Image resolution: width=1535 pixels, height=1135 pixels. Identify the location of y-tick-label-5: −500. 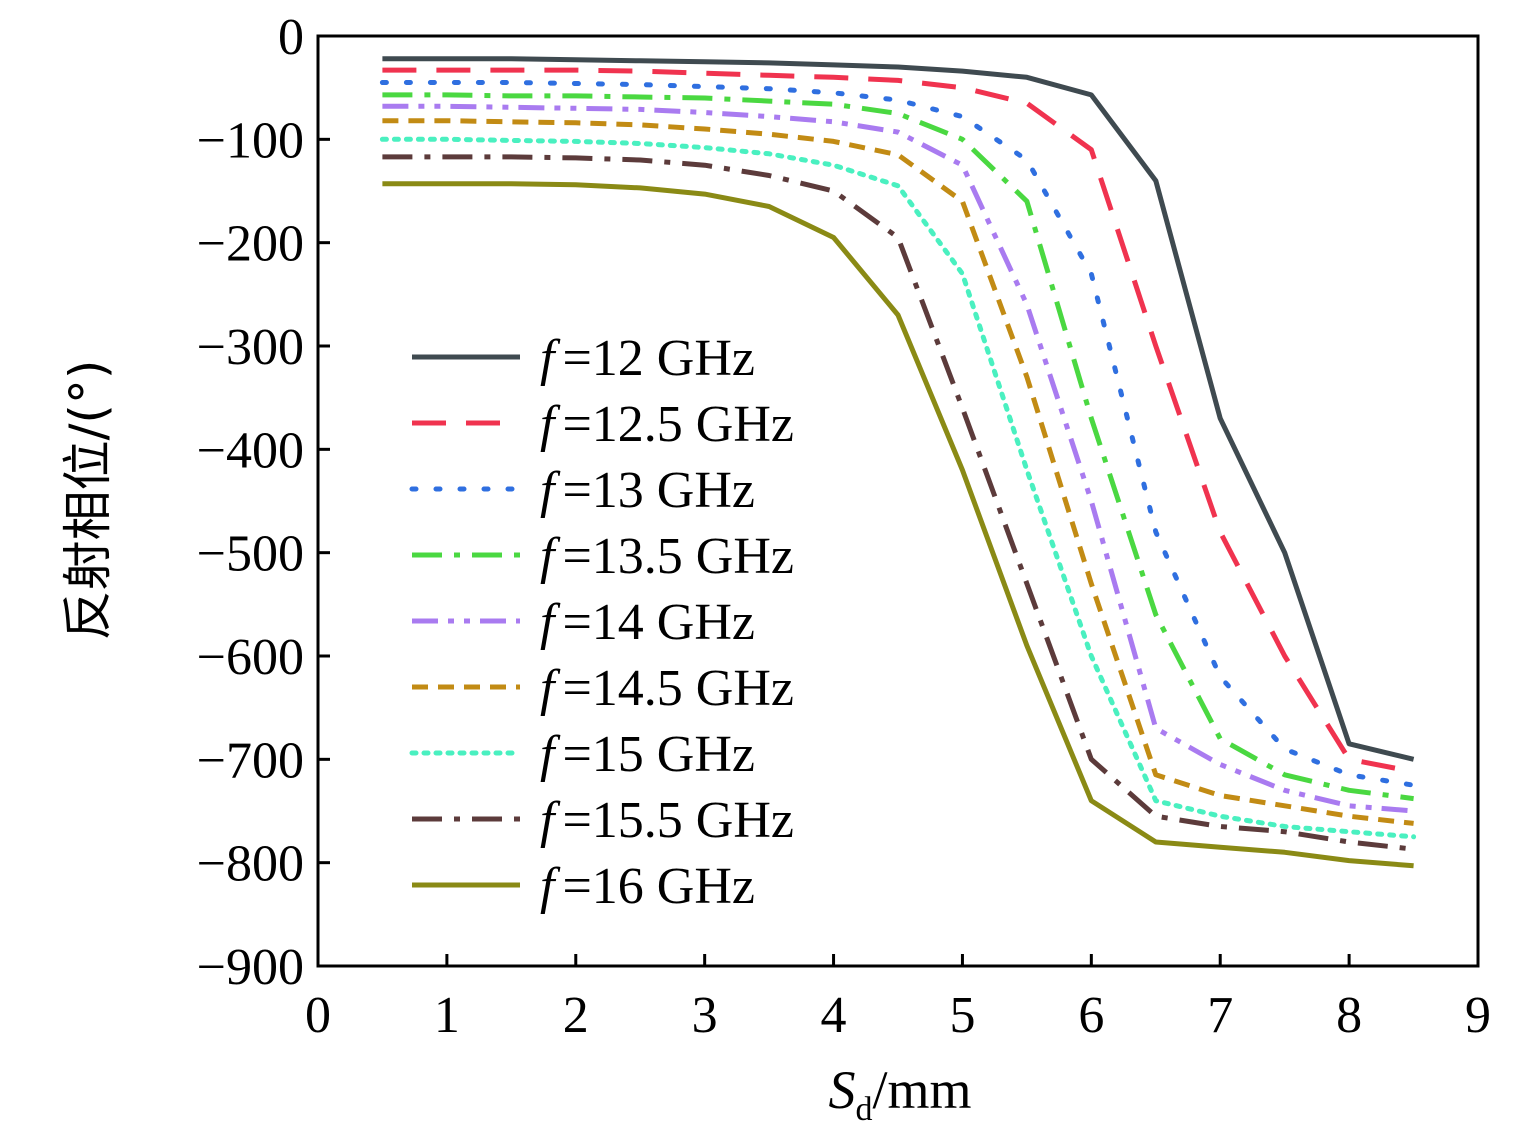
(250, 554).